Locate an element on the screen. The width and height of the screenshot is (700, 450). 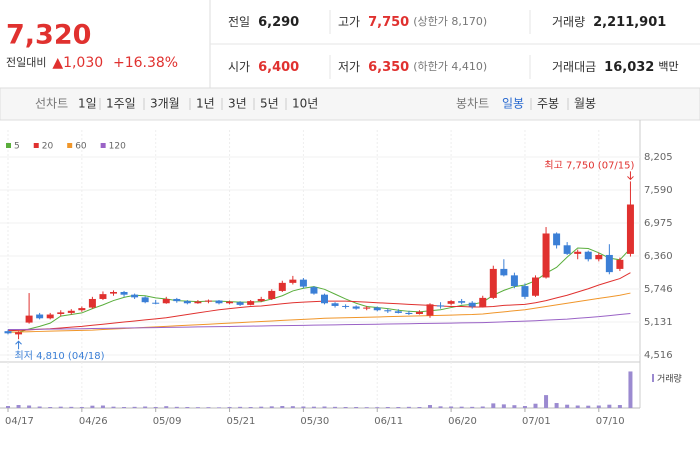
candle-period-button: 주봉 is located at coordinates (548, 104).